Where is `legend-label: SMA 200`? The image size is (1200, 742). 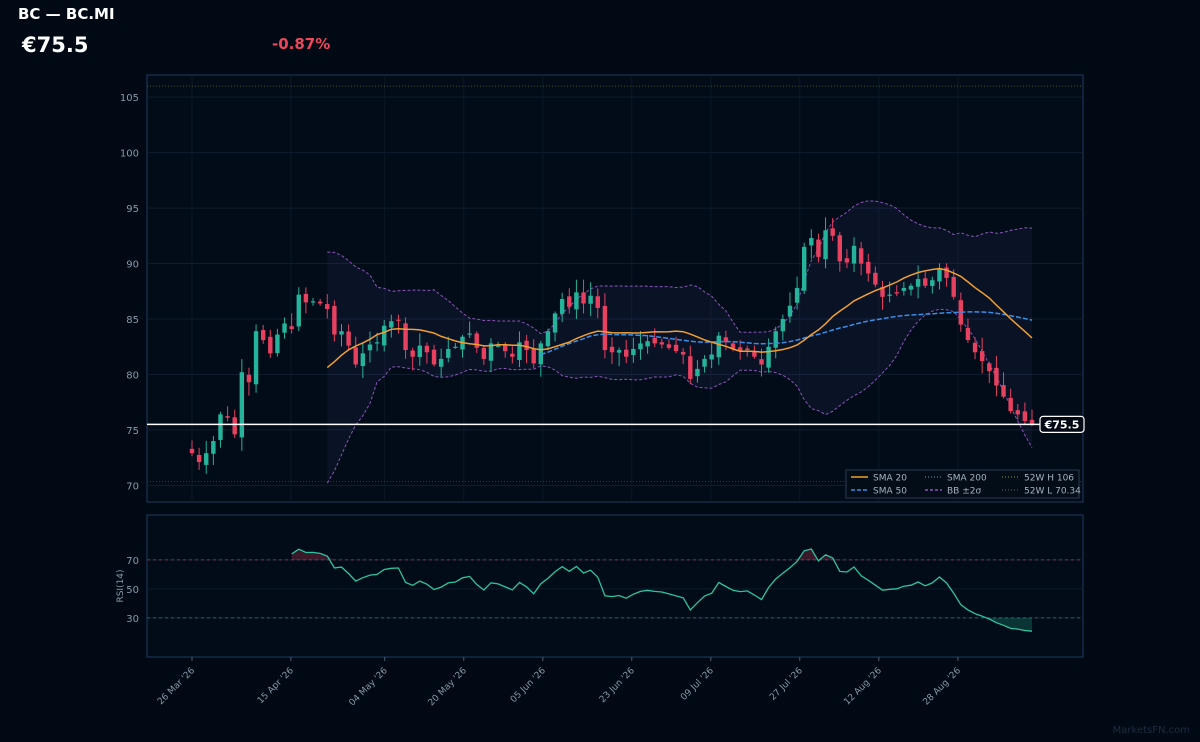 legend-label: SMA 200 is located at coordinates (967, 479).